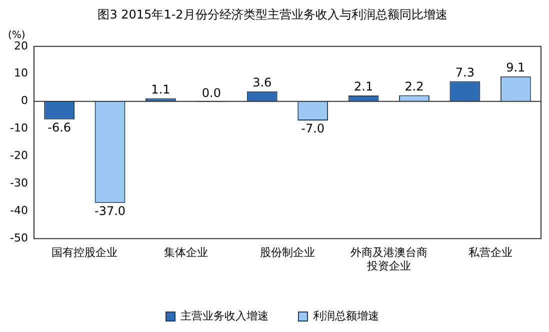 The width and height of the screenshot is (549, 332). I want to click on y-tick-label: -30, so click(19, 183).